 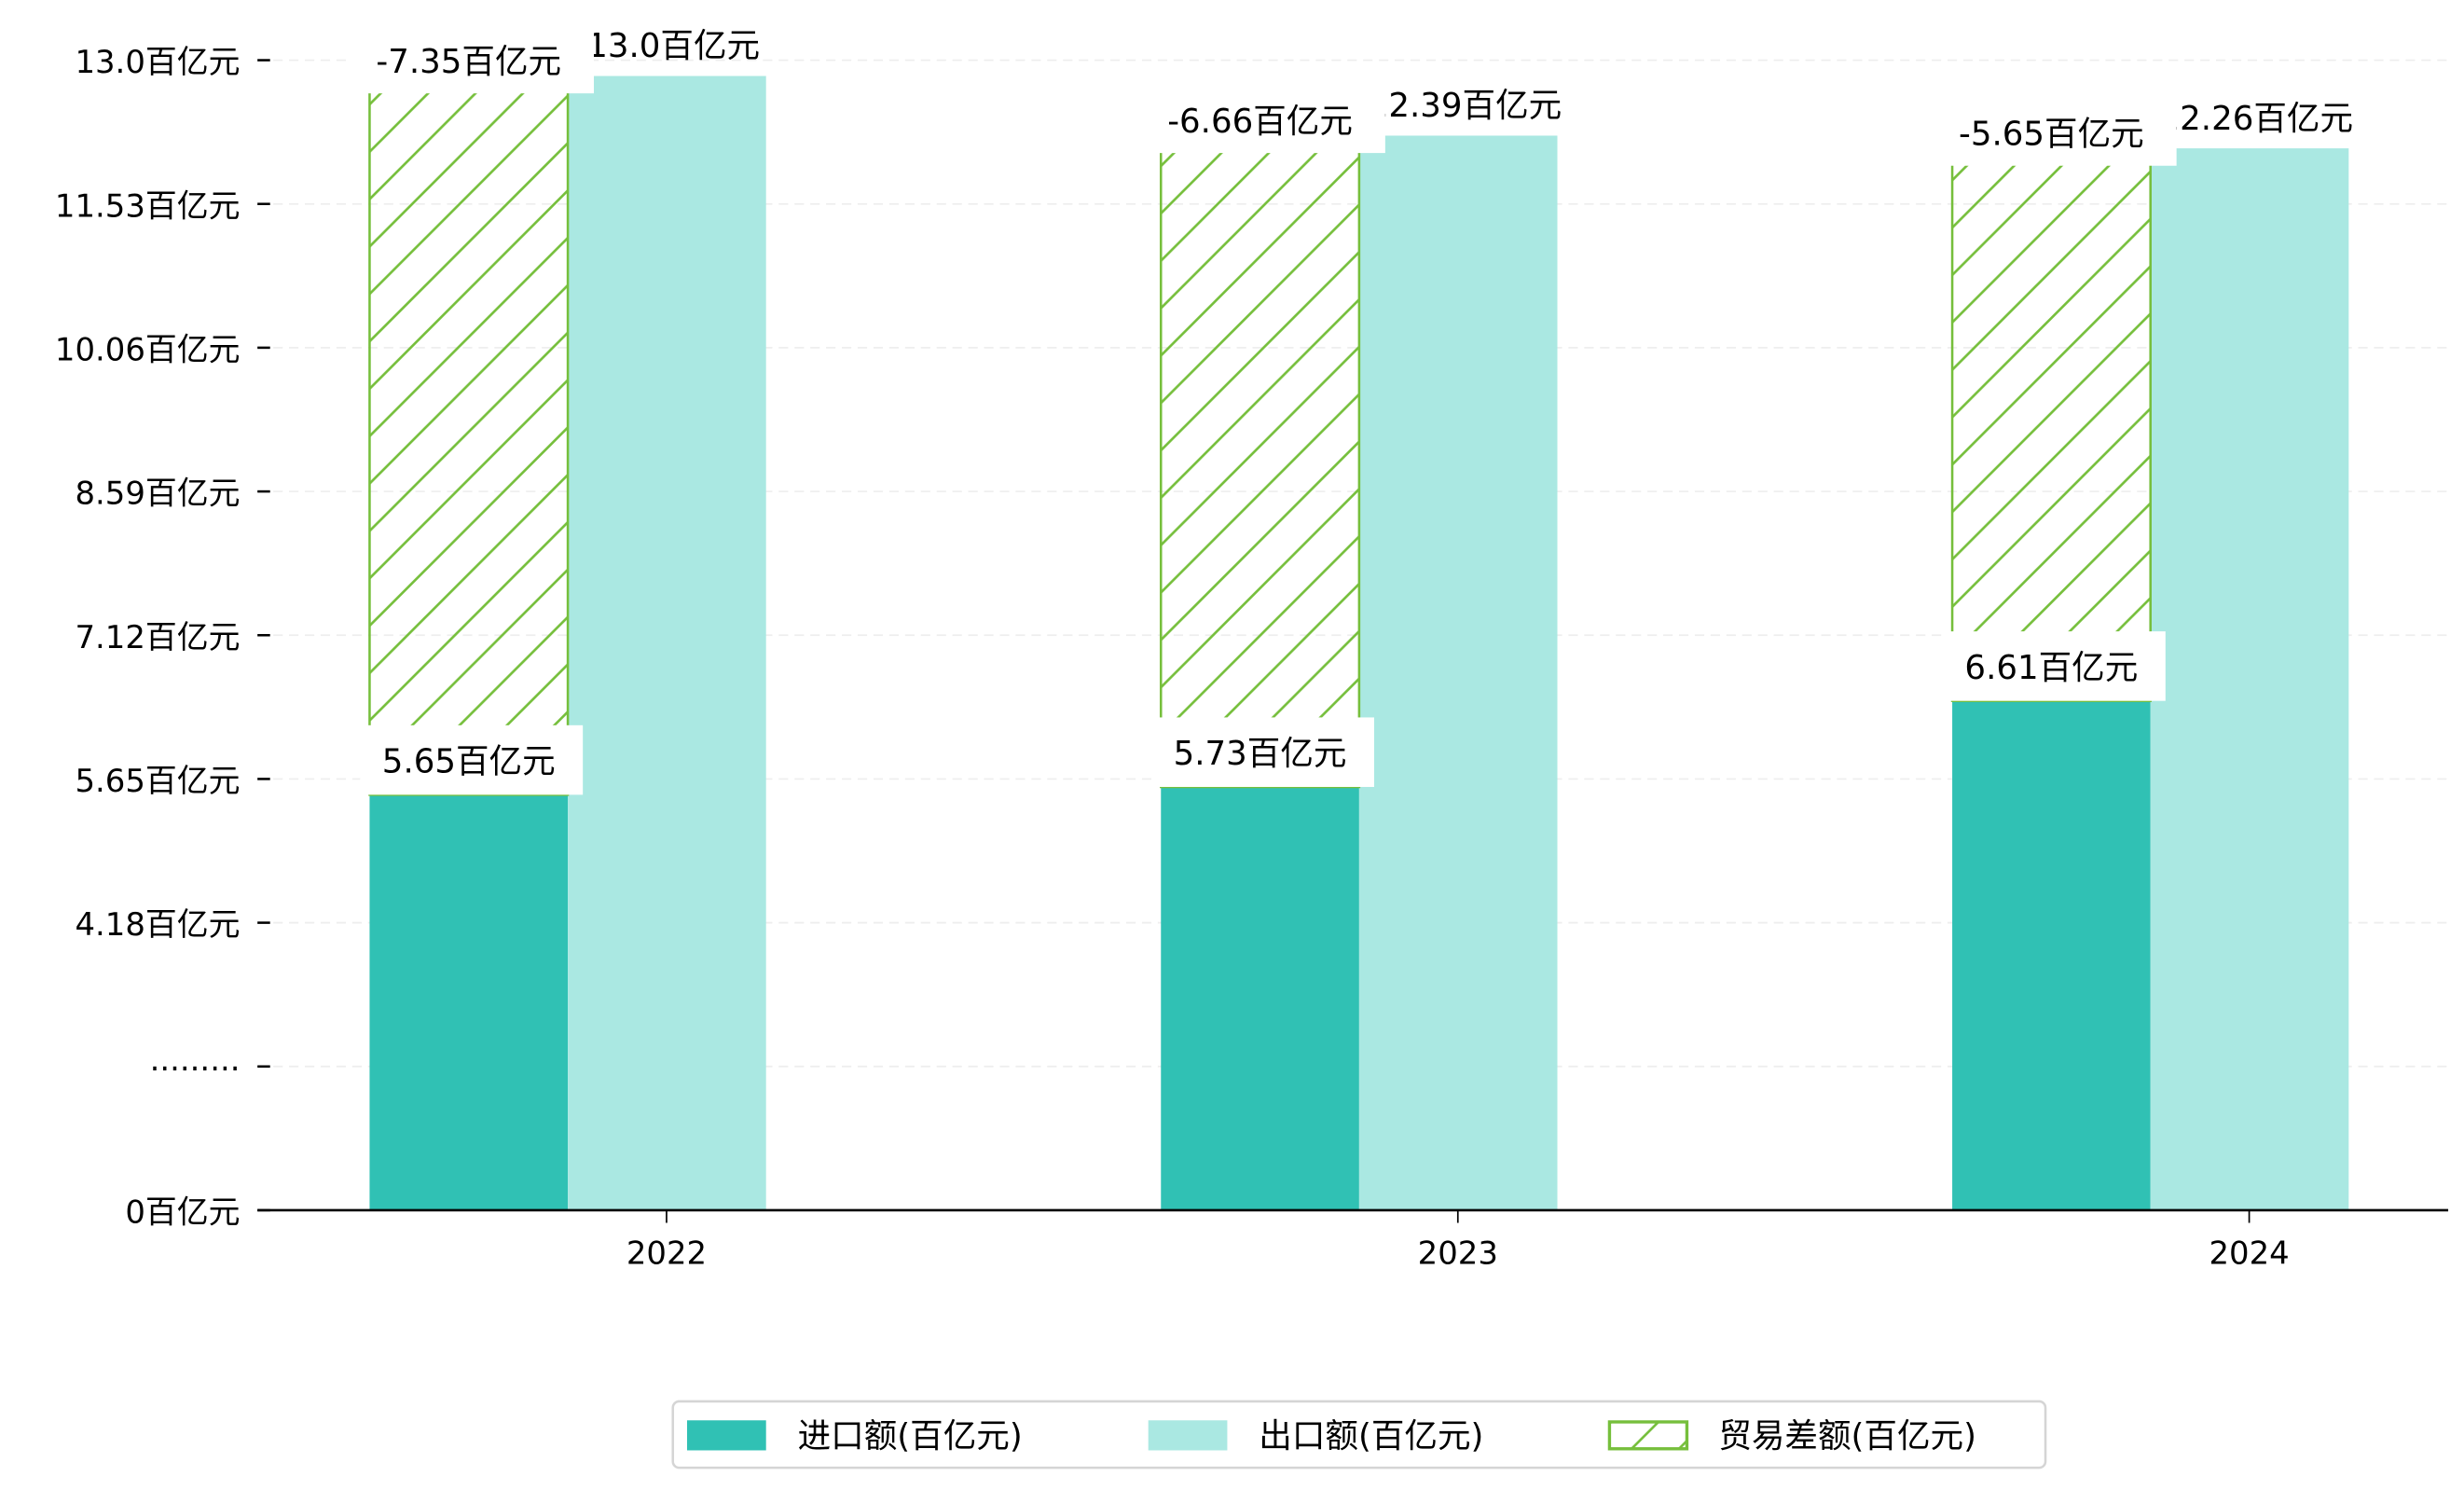 I want to click on legend-box, so click(x=1359, y=1434).